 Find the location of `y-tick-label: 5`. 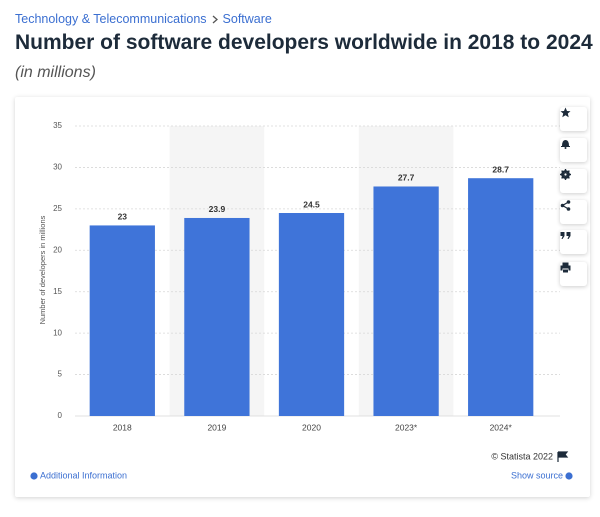

y-tick-label: 5 is located at coordinates (60, 374).